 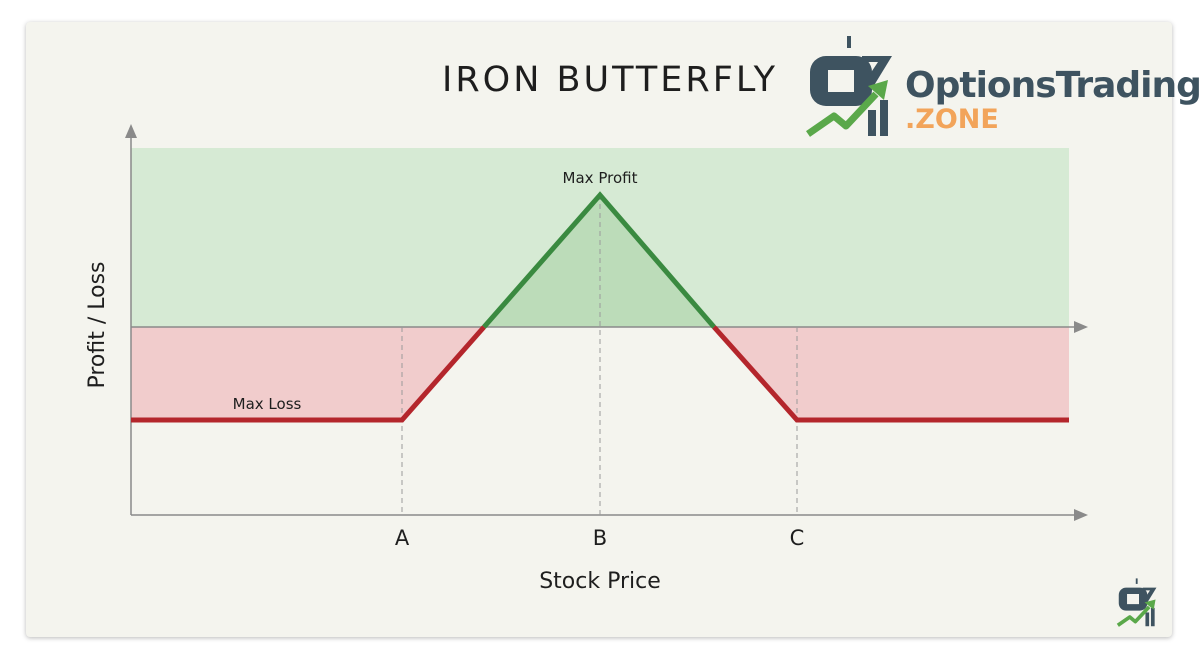 What do you see at coordinates (267, 404) in the screenshot?
I see `max-loss-label: Max Loss` at bounding box center [267, 404].